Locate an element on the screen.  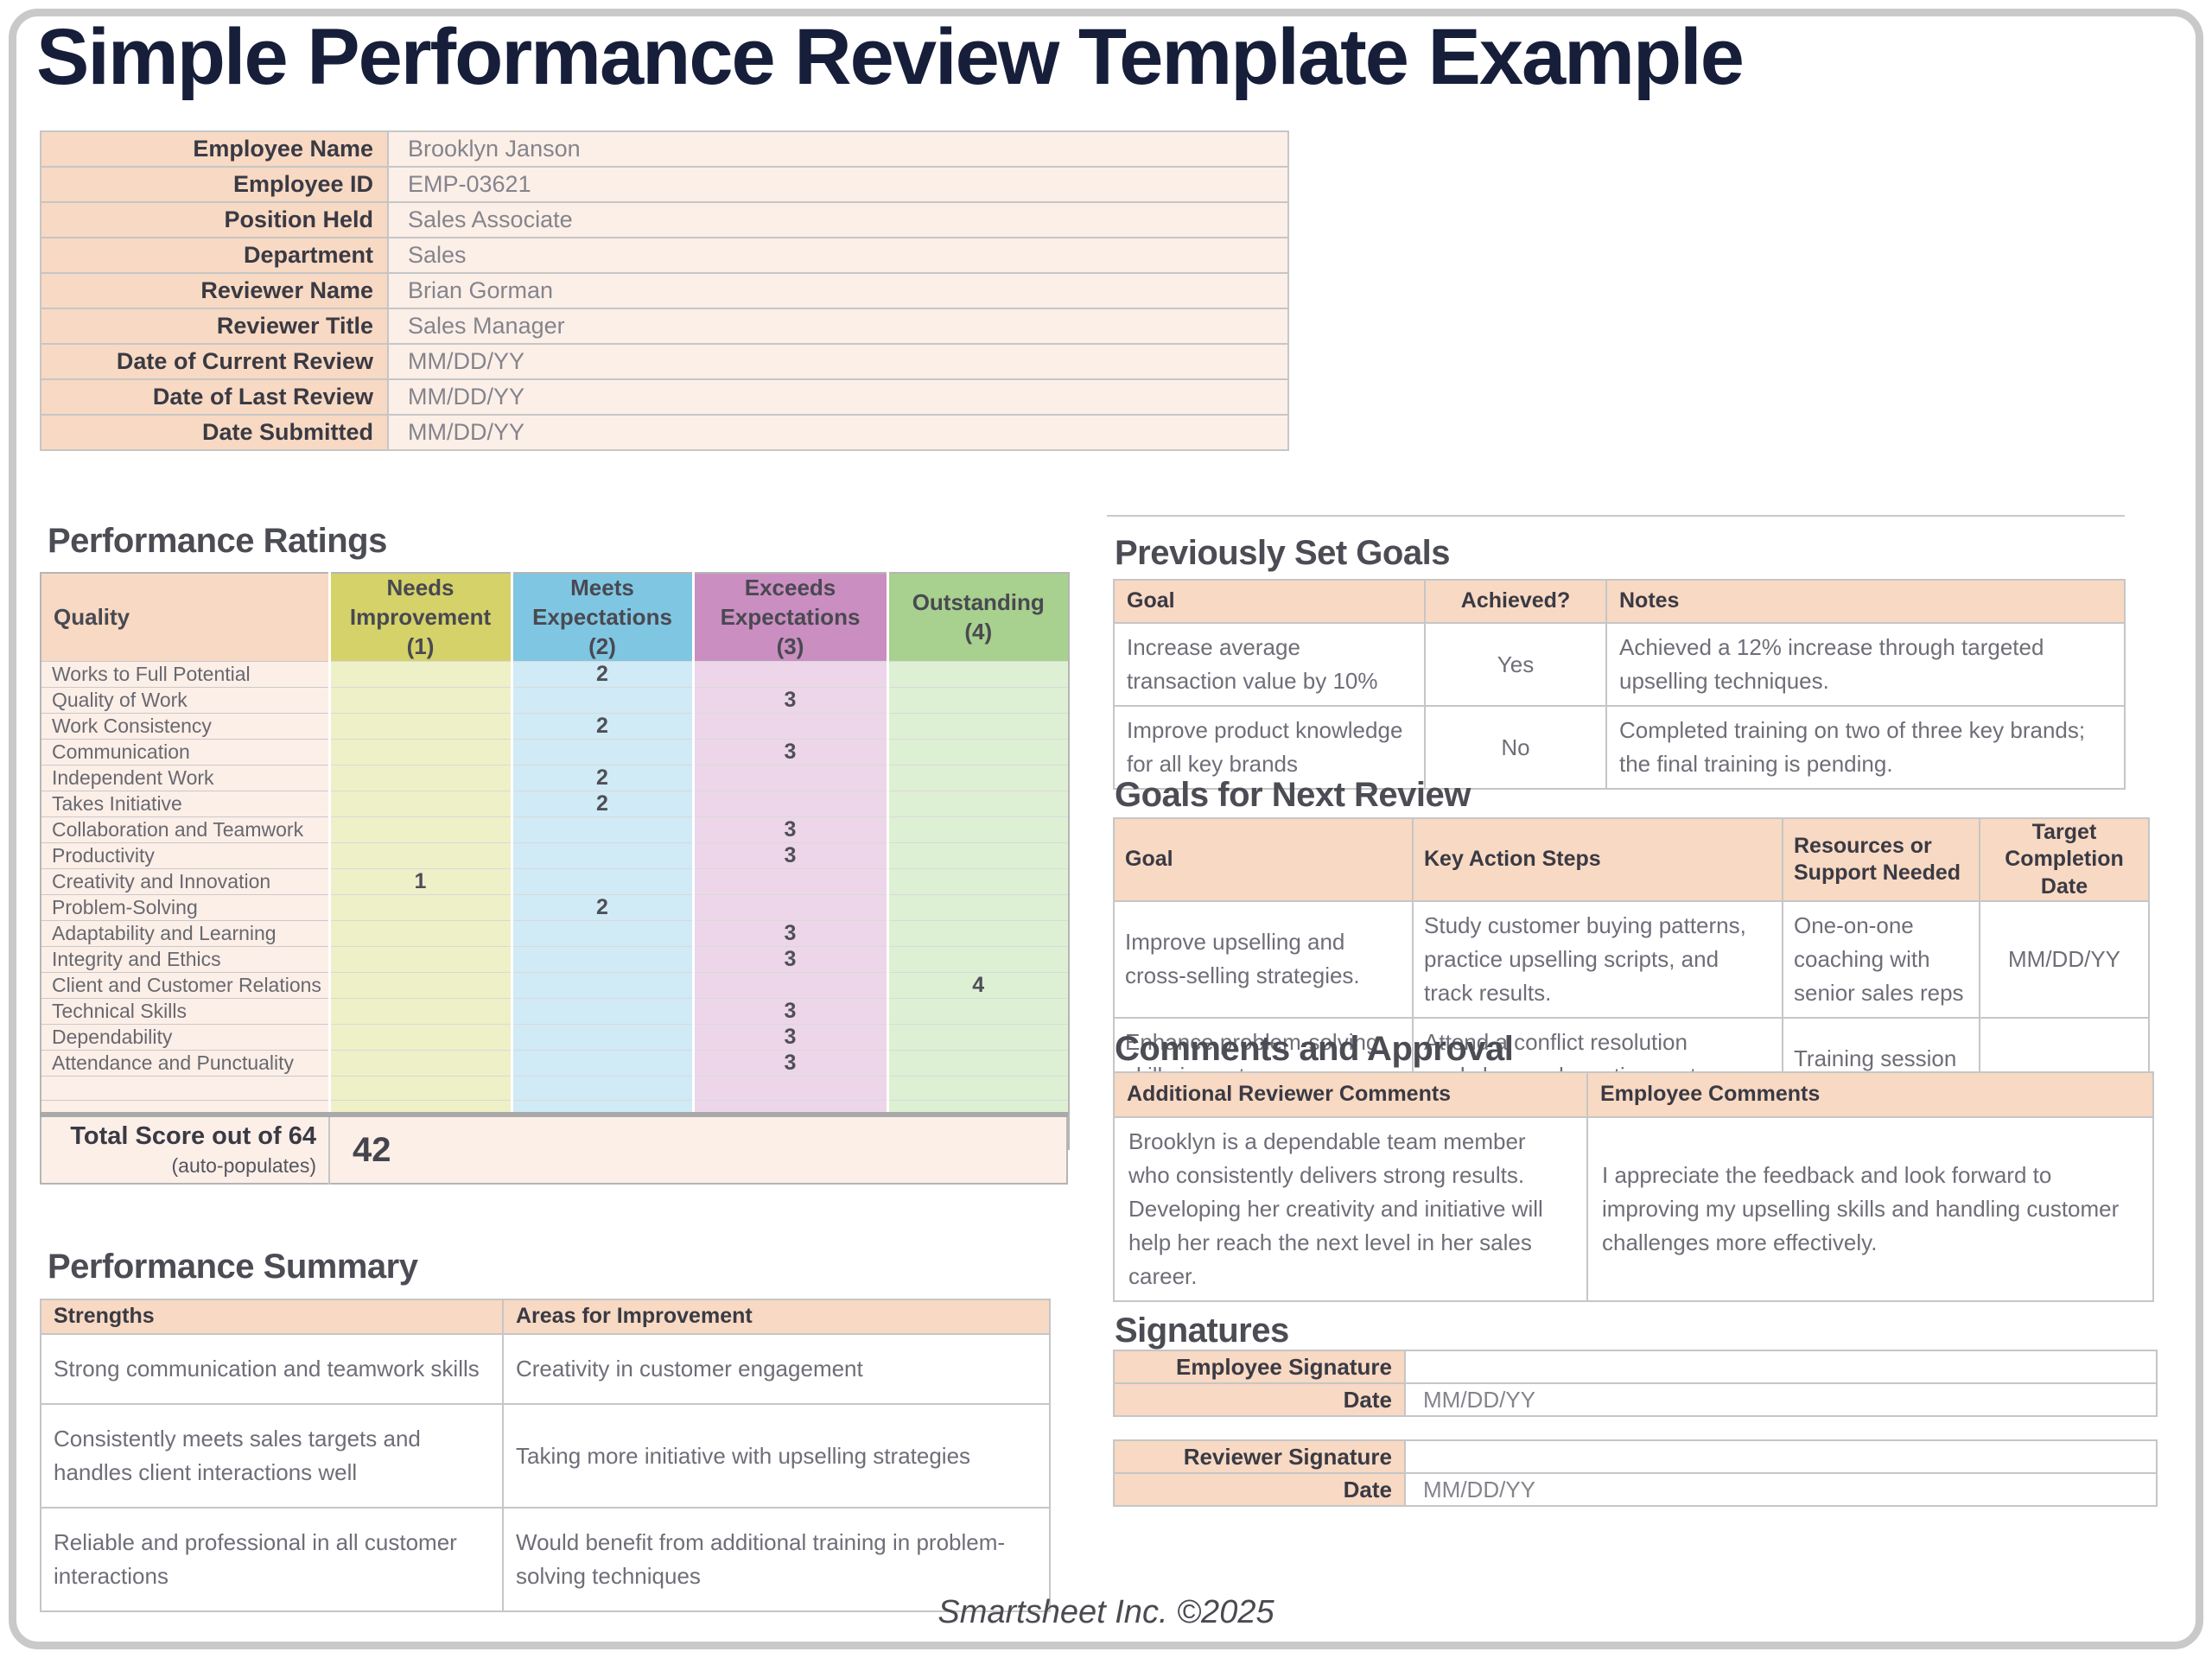
employee-info-value: EMP-03621 is located at coordinates (838, 184).